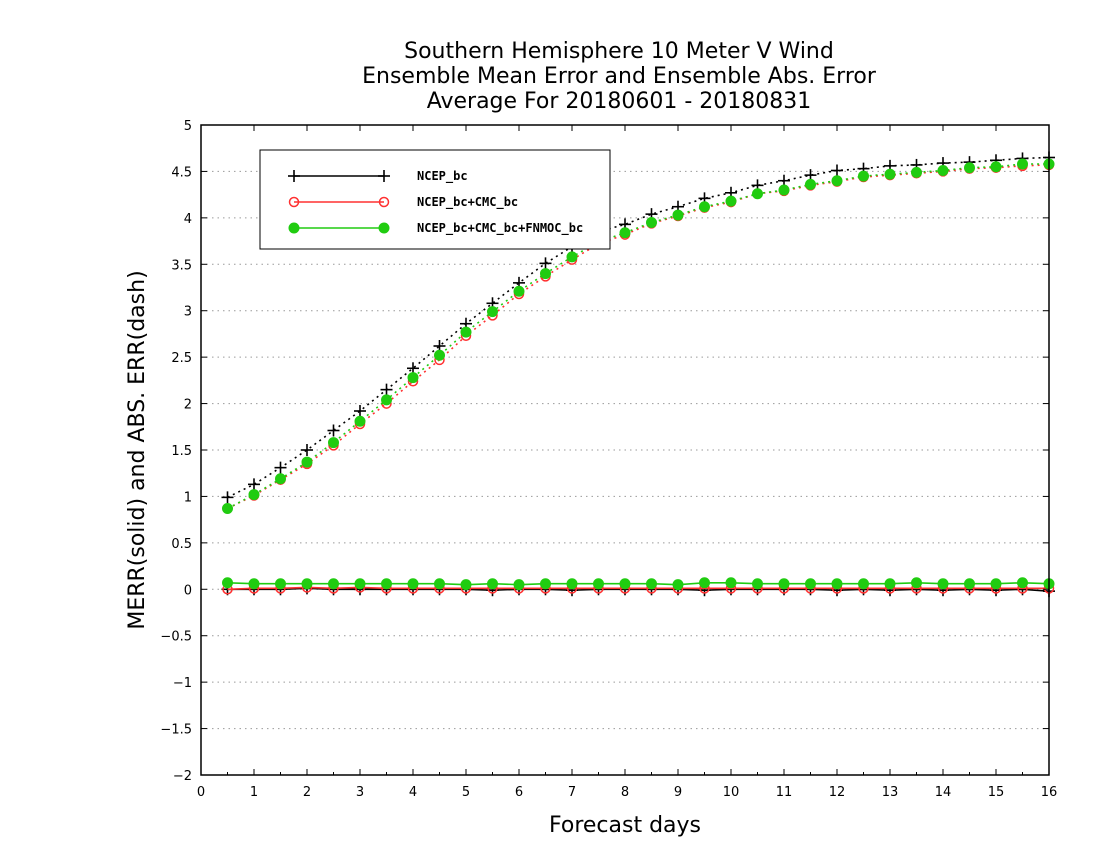 This screenshot has width=1100, height=850. I want to click on x-tick-label: 0, so click(201, 792).